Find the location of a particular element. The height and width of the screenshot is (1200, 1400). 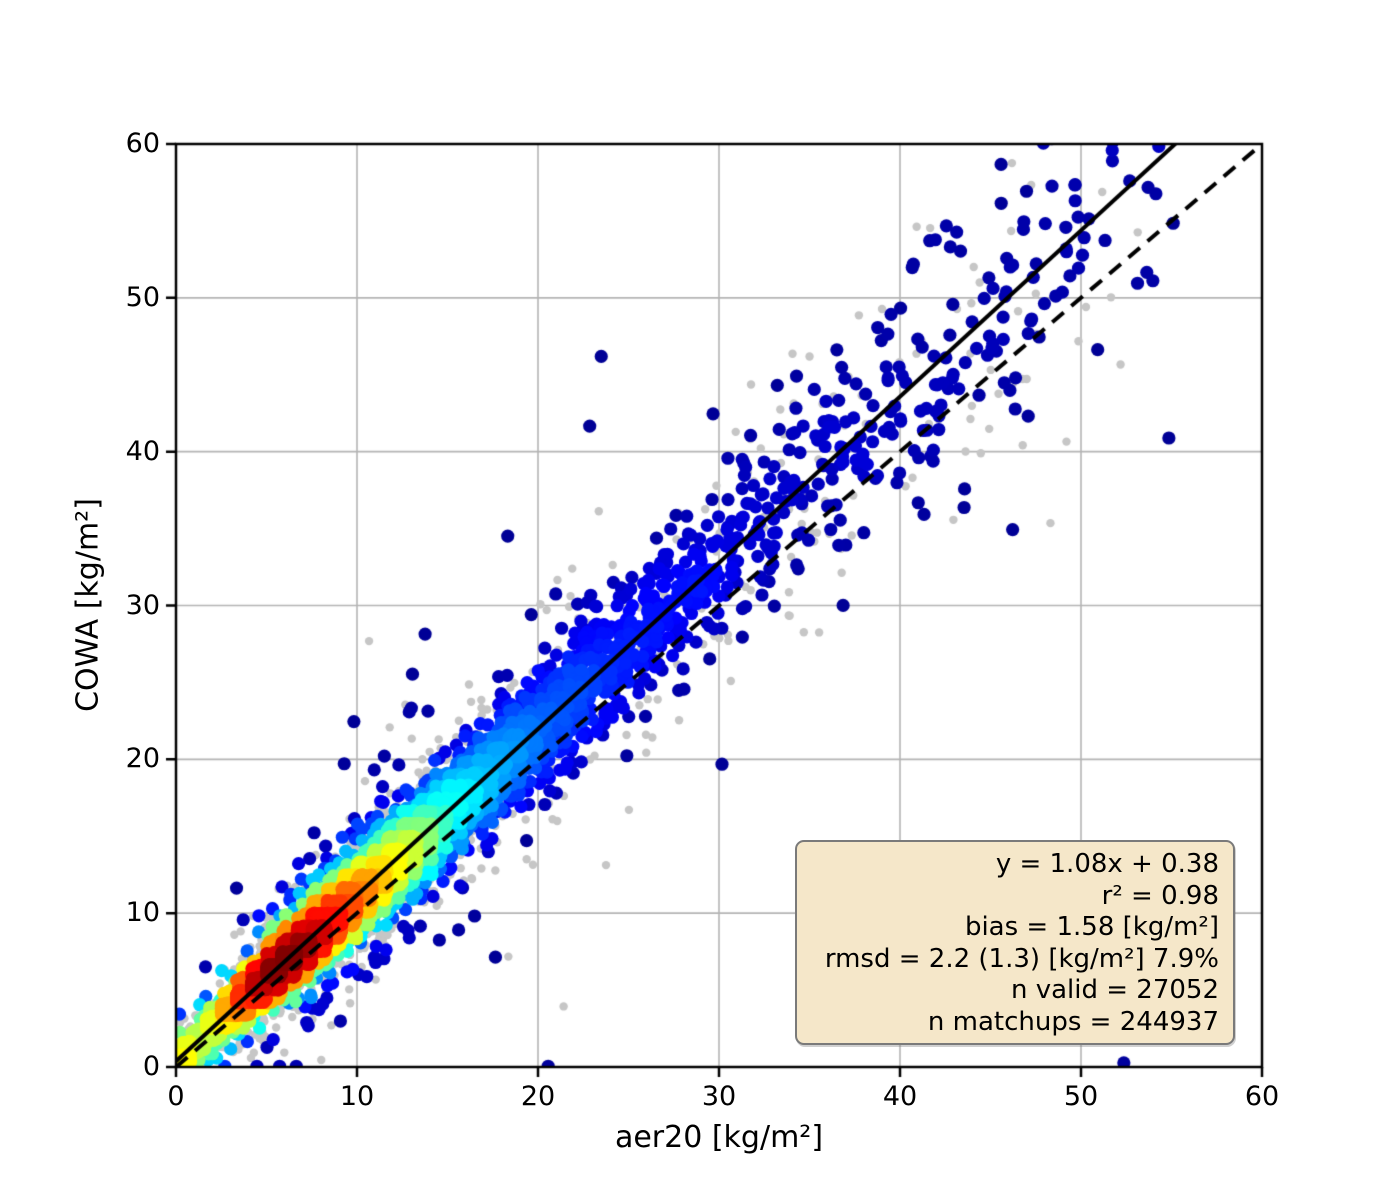

stats-line-nmatchup: n matchups = 244937 is located at coordinates (1073, 1021).